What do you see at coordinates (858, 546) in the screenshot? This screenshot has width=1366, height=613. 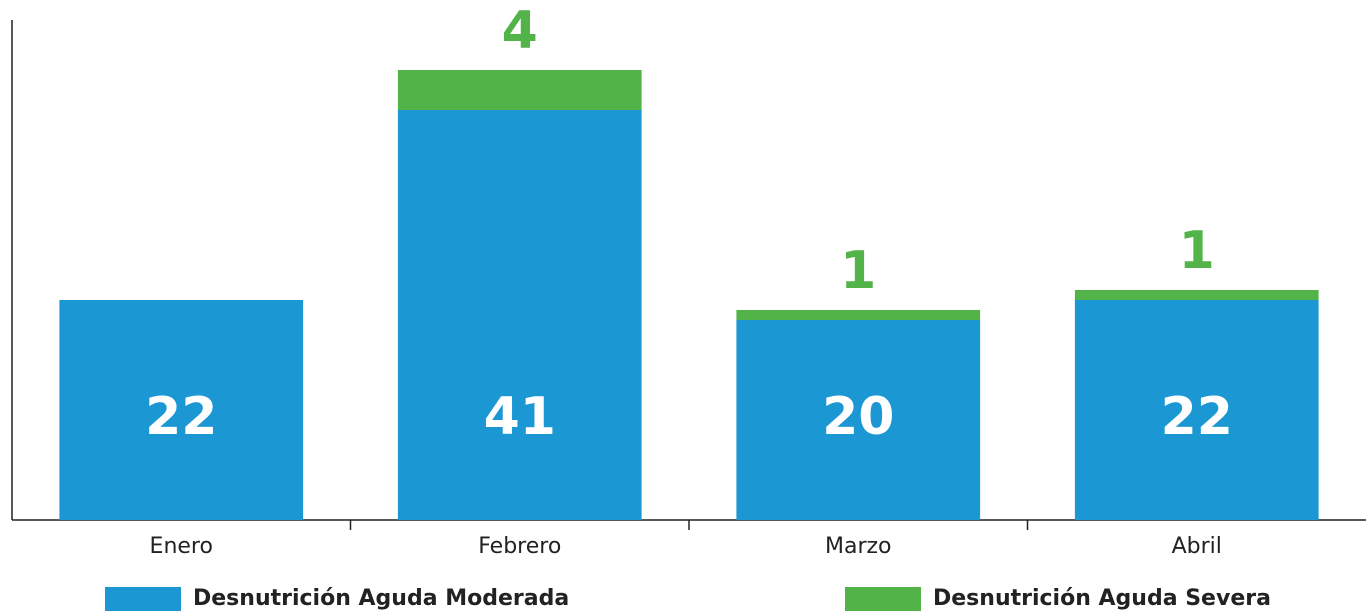 I see `x-tick-label: Marzo` at bounding box center [858, 546].